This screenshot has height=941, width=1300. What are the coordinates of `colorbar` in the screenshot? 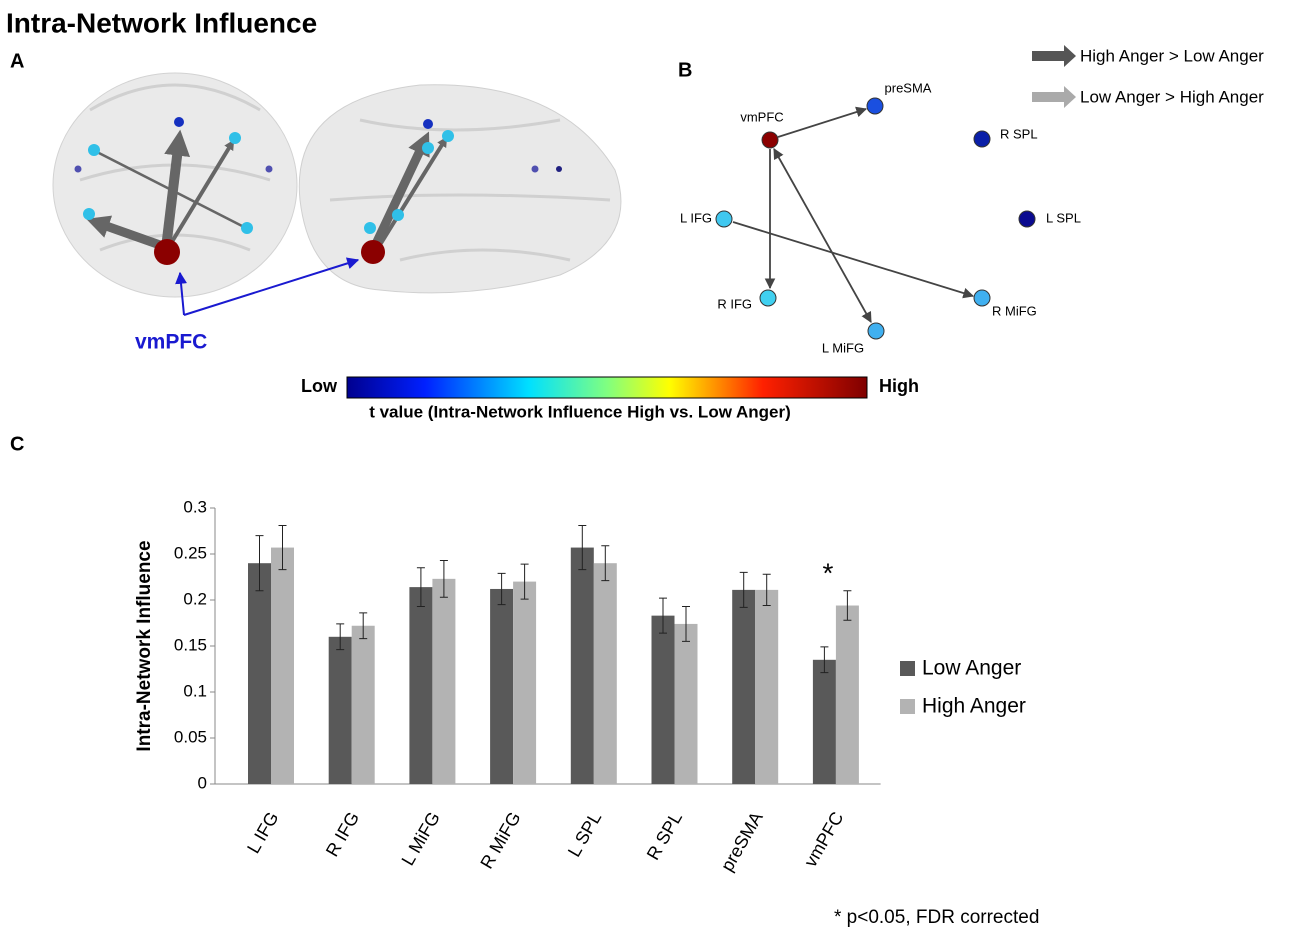 It's located at (607, 387).